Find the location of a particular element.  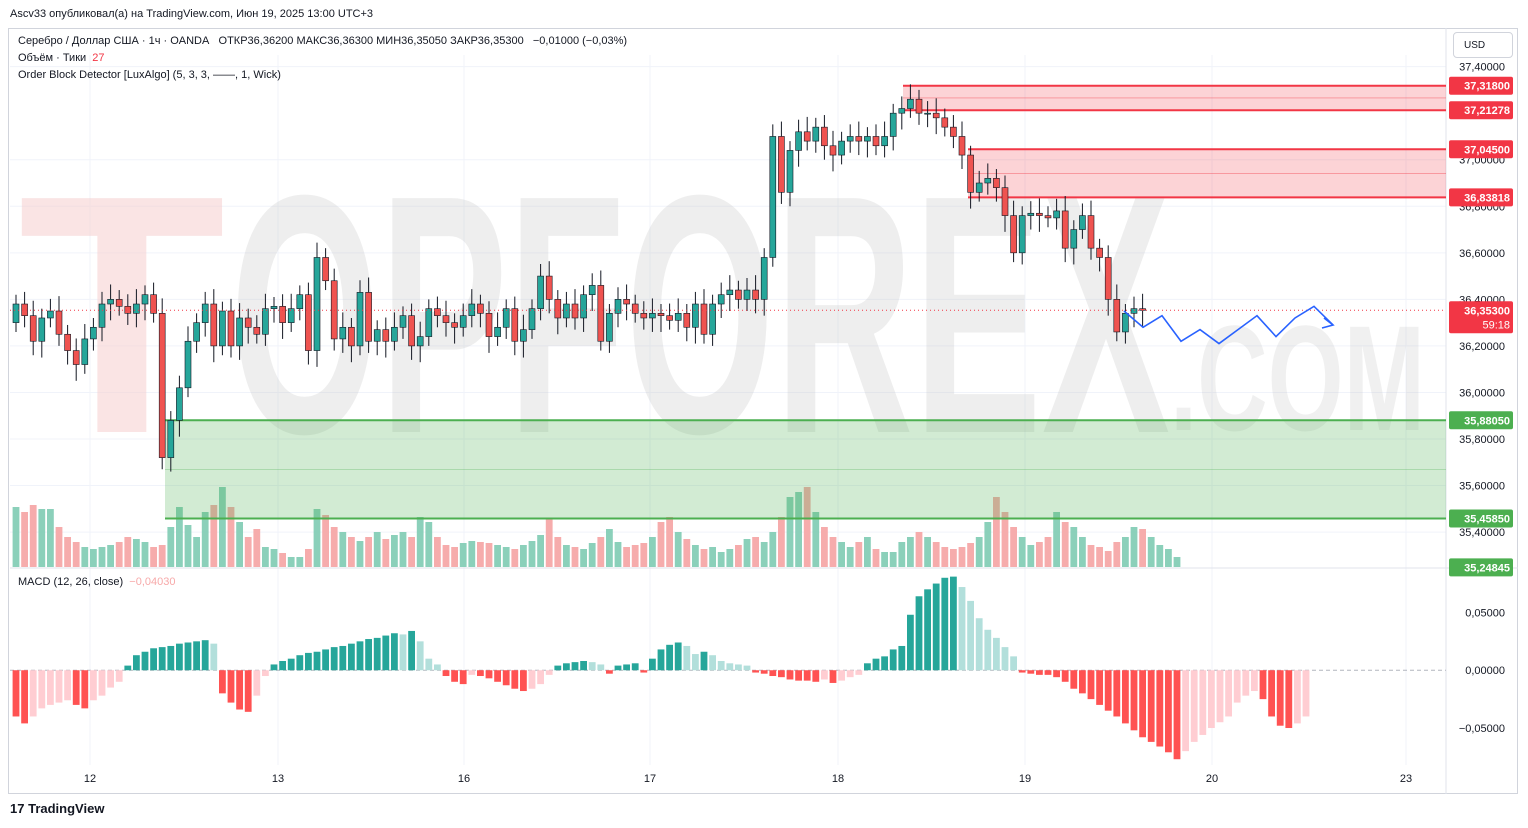

price-label-text: 37,04500 is located at coordinates (1487, 150).